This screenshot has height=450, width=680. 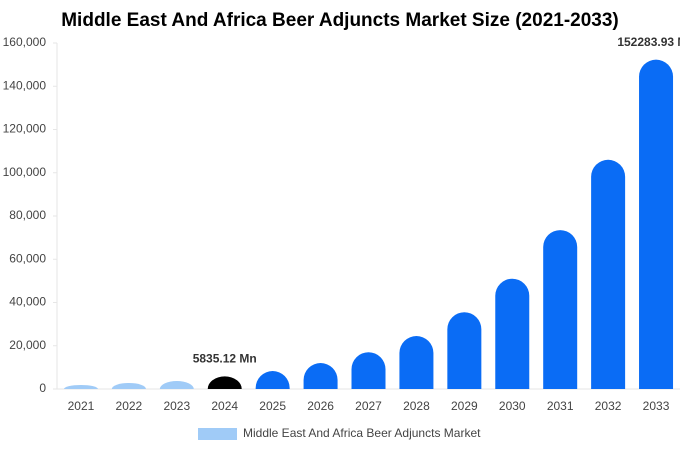 I want to click on x-tick-label: 2024, so click(x=224, y=406).